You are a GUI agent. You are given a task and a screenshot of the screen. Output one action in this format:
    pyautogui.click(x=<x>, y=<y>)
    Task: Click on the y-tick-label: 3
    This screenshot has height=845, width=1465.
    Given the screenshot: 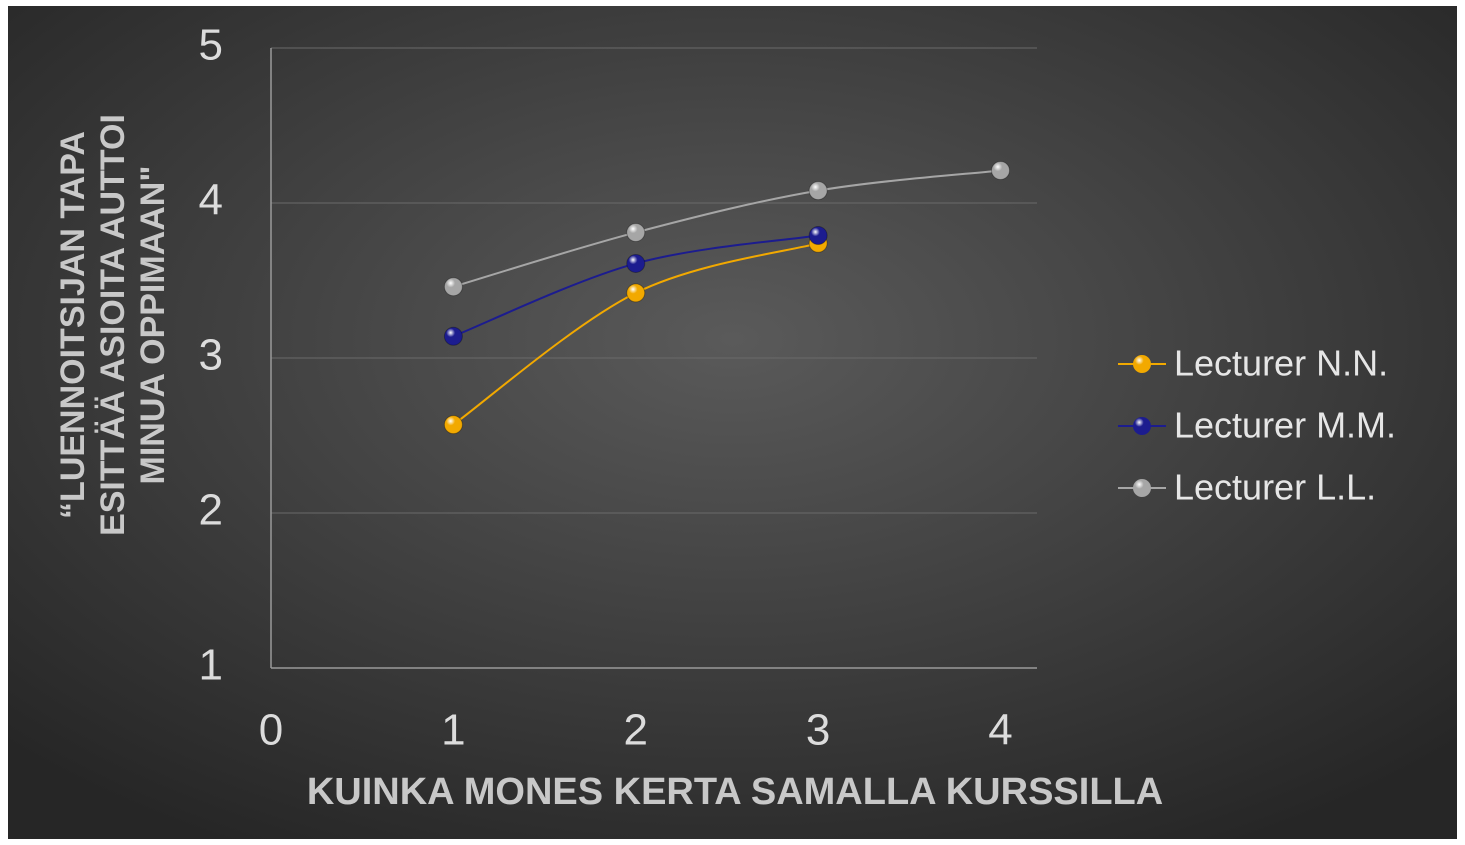 What is the action you would take?
    pyautogui.click(x=211, y=355)
    